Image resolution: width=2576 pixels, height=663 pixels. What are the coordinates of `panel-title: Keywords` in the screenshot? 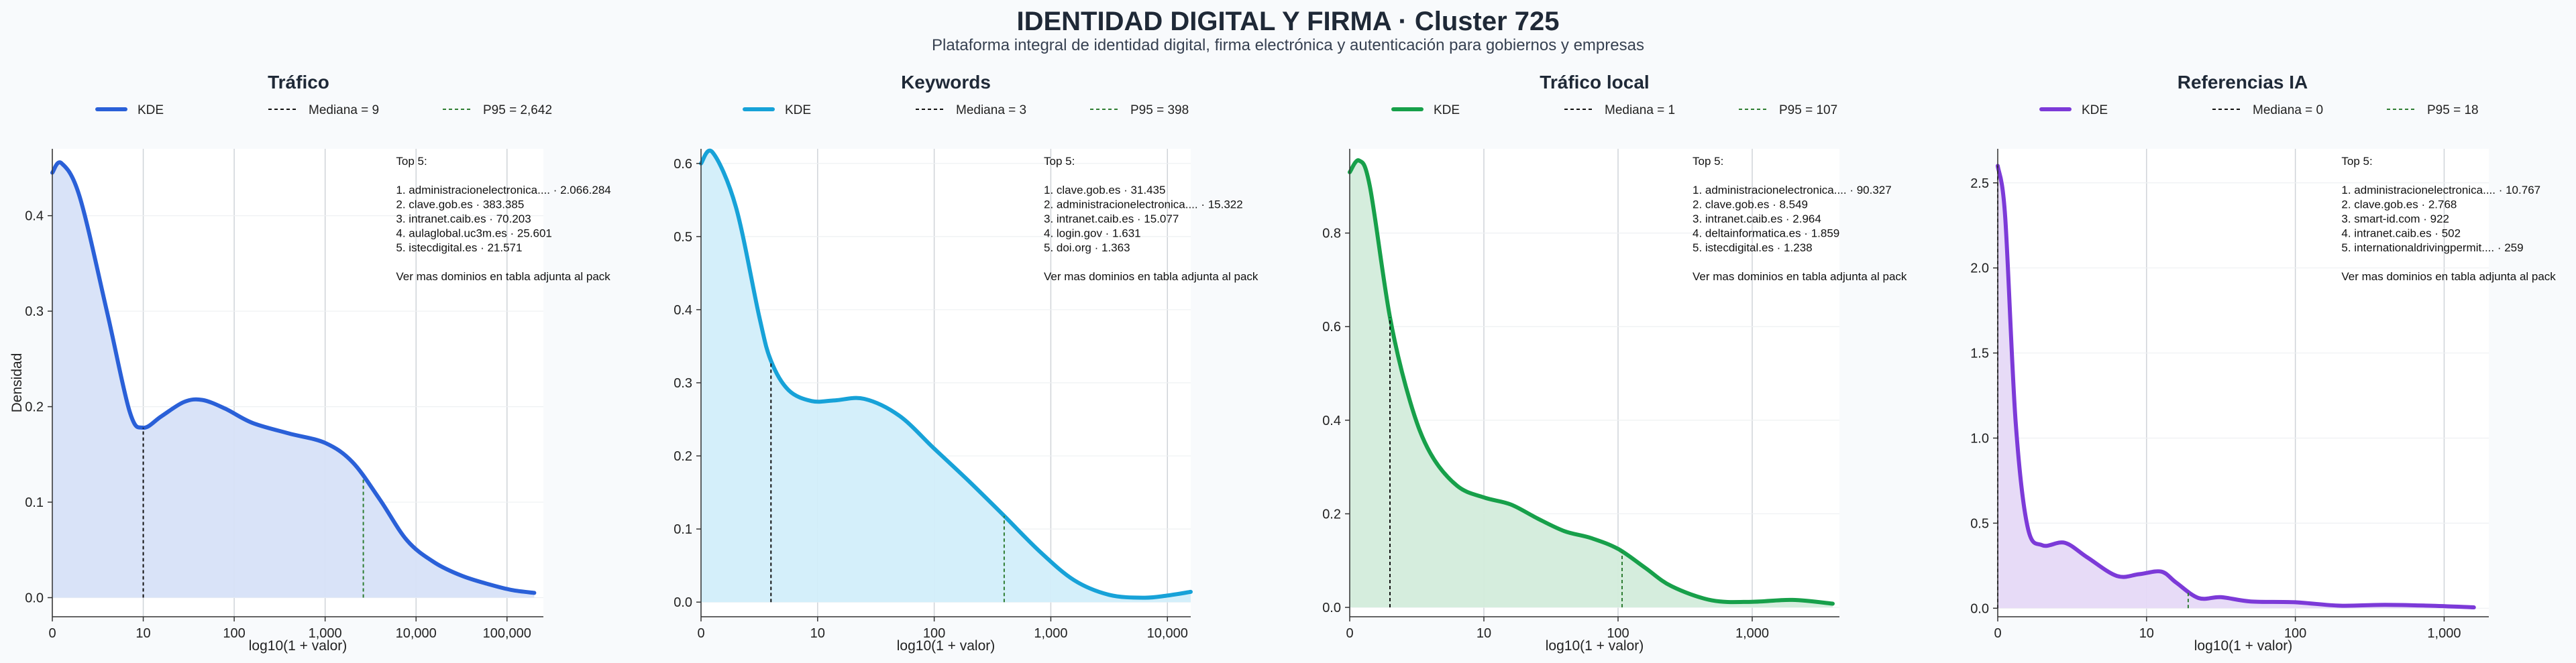 It's located at (946, 82).